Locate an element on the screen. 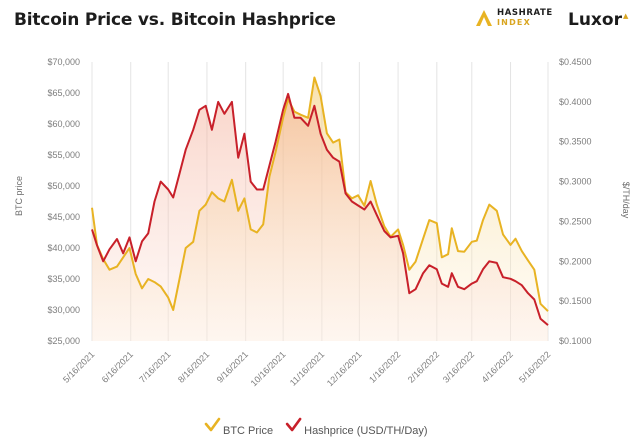 The height and width of the screenshot is (440, 640). y-right-tick-label: $0.3500 is located at coordinates (575, 142).